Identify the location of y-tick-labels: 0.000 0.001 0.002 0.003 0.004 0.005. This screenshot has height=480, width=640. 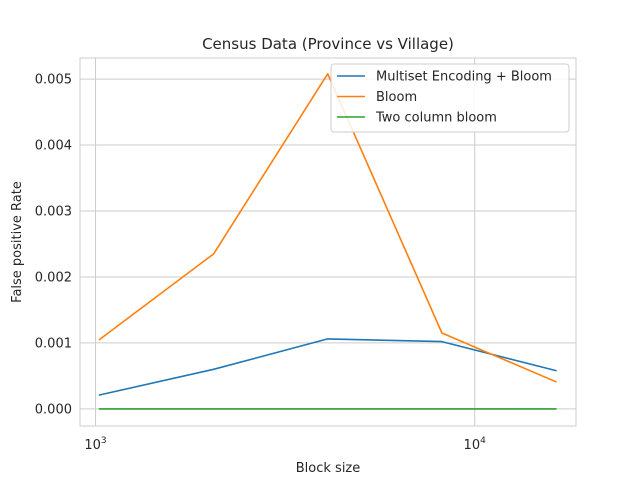
(53, 245).